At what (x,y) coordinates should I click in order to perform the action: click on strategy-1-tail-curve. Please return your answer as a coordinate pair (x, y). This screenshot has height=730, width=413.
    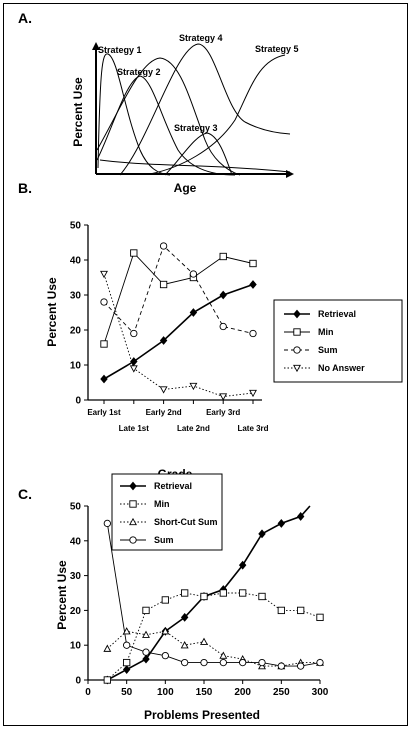
    Looking at the image, I should click on (195, 166).